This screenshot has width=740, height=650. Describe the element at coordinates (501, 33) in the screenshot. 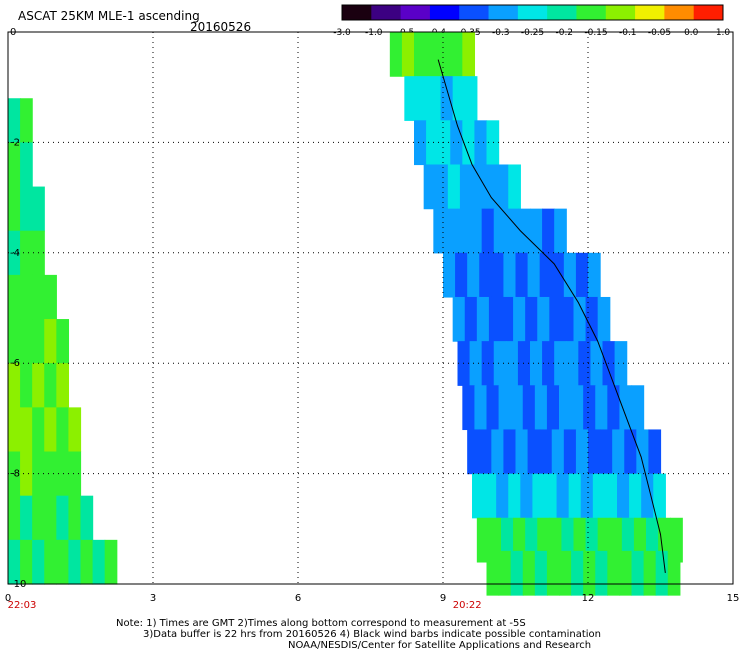

I see `colorbar-label: -0.3` at that location.